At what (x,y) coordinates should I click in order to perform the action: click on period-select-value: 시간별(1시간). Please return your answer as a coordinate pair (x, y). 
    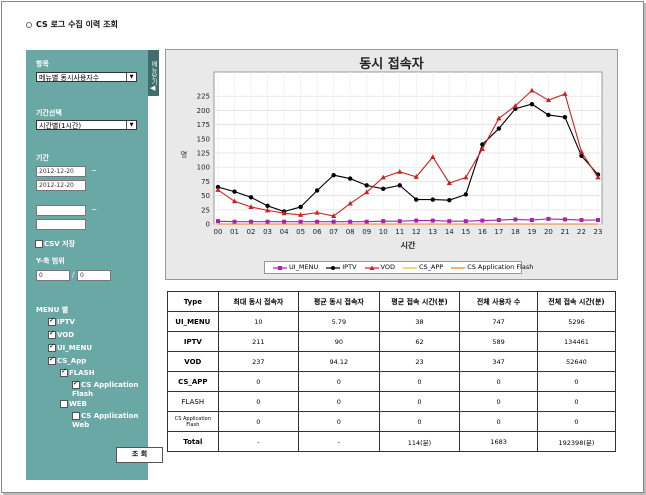
    Looking at the image, I should click on (60, 126).